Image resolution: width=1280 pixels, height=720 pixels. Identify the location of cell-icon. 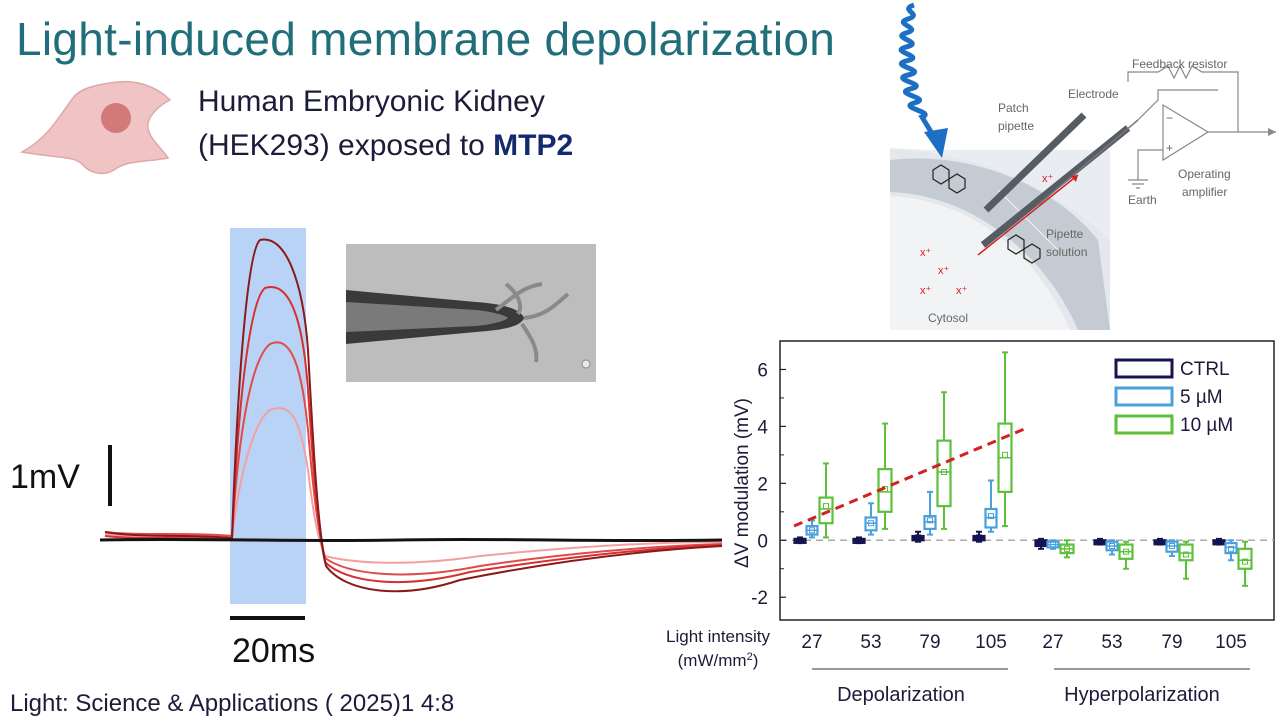
(95, 127).